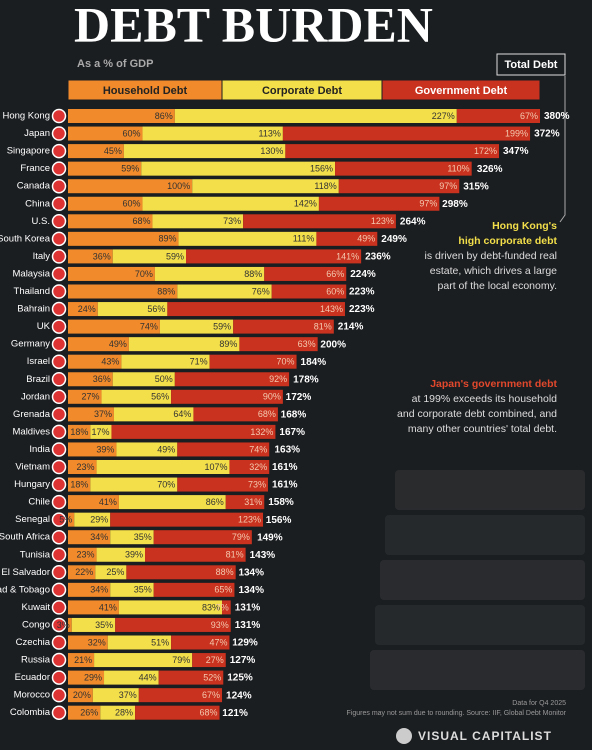  What do you see at coordinates (115, 64) in the screenshot?
I see `chart-subtitle: As a % of GDP` at bounding box center [115, 64].